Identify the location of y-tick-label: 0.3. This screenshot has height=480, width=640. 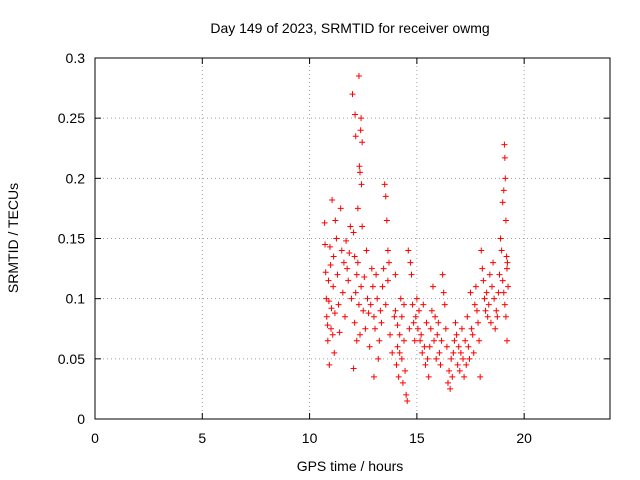
(76, 58).